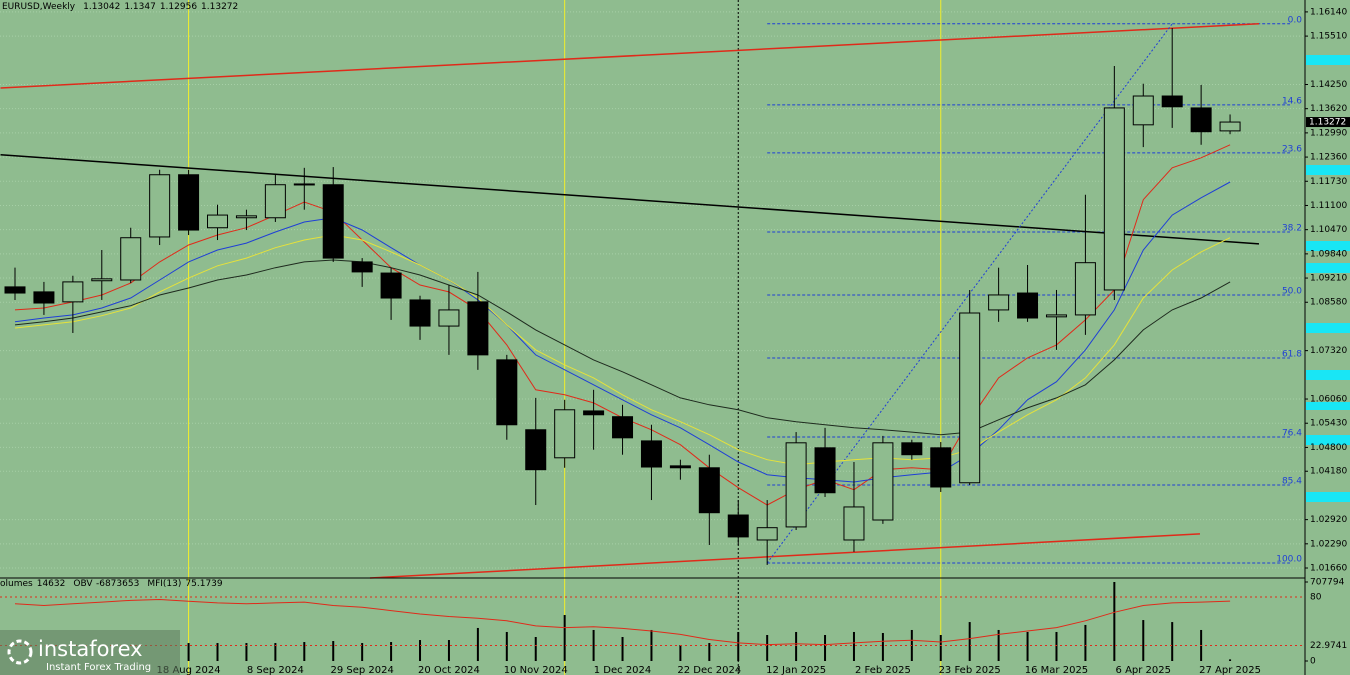 This screenshot has height=675, width=1350. What do you see at coordinates (709, 670) in the screenshot?
I see `x-tick-label: 22 Dec 2024` at bounding box center [709, 670].